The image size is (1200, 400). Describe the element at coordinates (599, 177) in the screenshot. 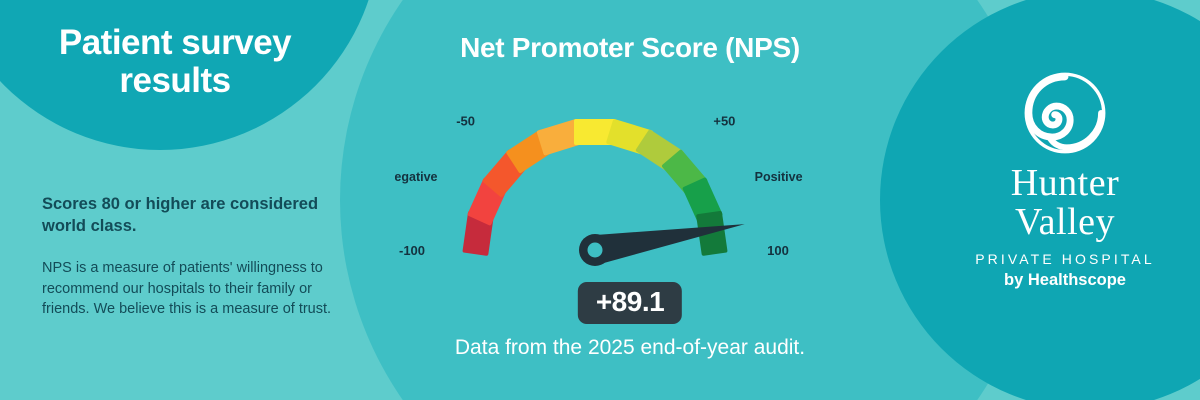

I see `gauge-zone-labels: Negative Positive` at that location.